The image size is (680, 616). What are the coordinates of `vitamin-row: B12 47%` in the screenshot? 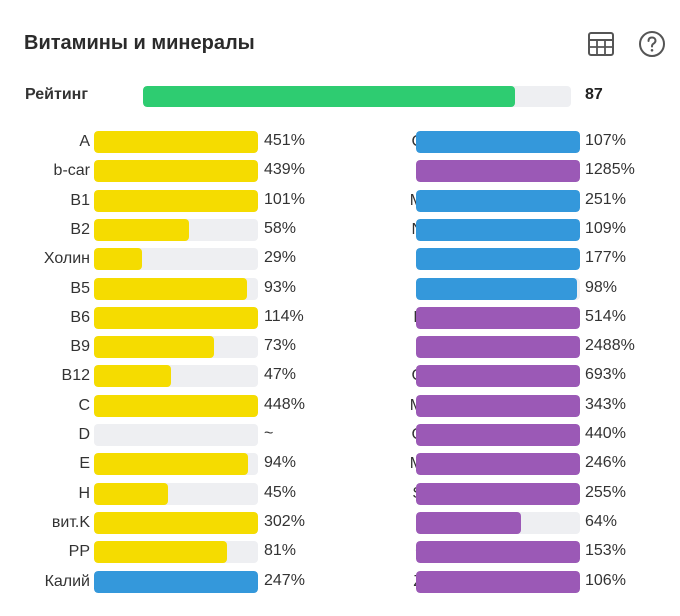 It's located at (170, 376).